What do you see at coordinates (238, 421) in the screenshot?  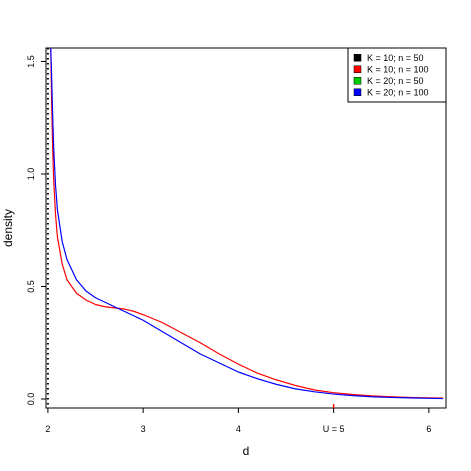 I see `x-axis: 2 3 4 U = 5 6` at bounding box center [238, 421].